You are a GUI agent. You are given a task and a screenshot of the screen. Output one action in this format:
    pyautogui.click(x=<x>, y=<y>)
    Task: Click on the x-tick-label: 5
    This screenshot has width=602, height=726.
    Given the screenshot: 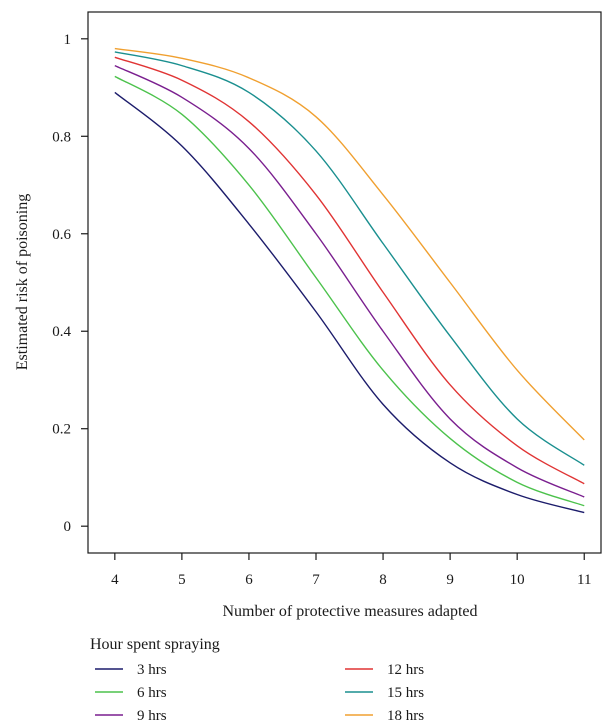 What is the action you would take?
    pyautogui.click(x=182, y=580)
    